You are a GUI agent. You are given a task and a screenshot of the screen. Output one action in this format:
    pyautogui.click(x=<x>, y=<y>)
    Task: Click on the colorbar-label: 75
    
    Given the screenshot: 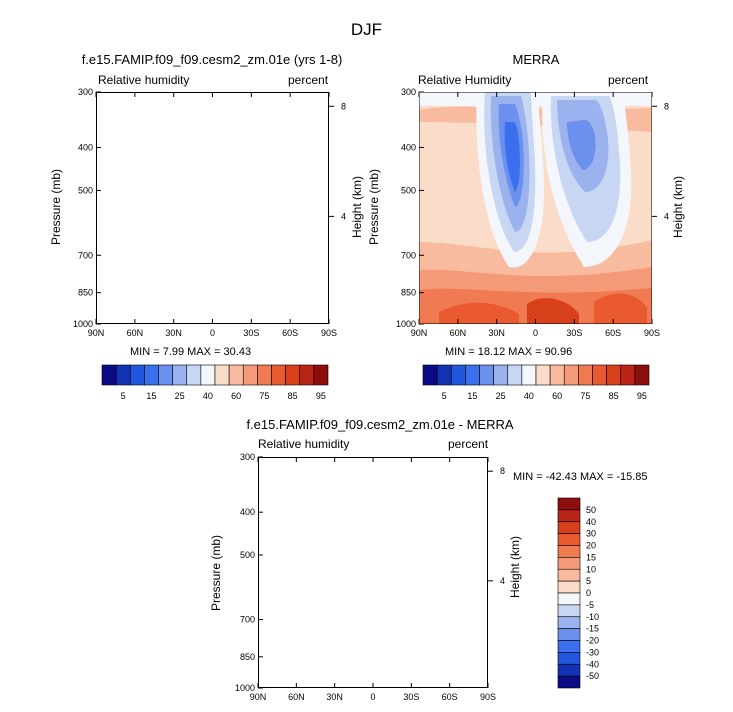 What is the action you would take?
    pyautogui.click(x=264, y=396)
    